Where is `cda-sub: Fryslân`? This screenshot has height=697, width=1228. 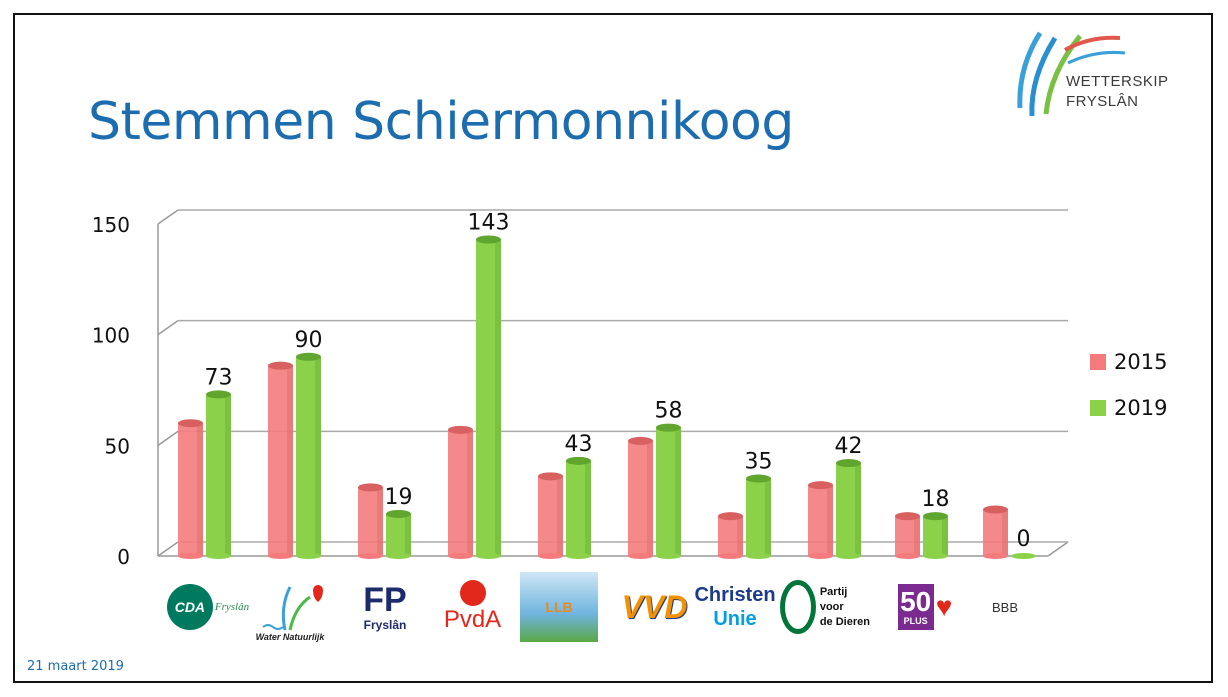
cda-sub: Fryslân is located at coordinates (232, 607).